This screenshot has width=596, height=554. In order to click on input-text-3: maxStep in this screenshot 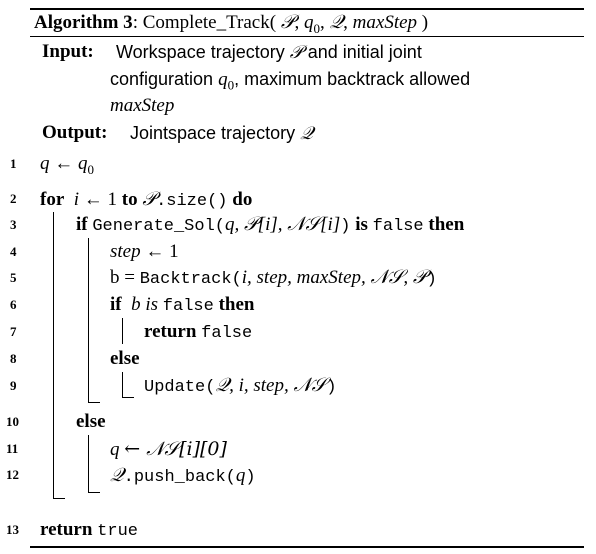, I will do `click(142, 106)`.